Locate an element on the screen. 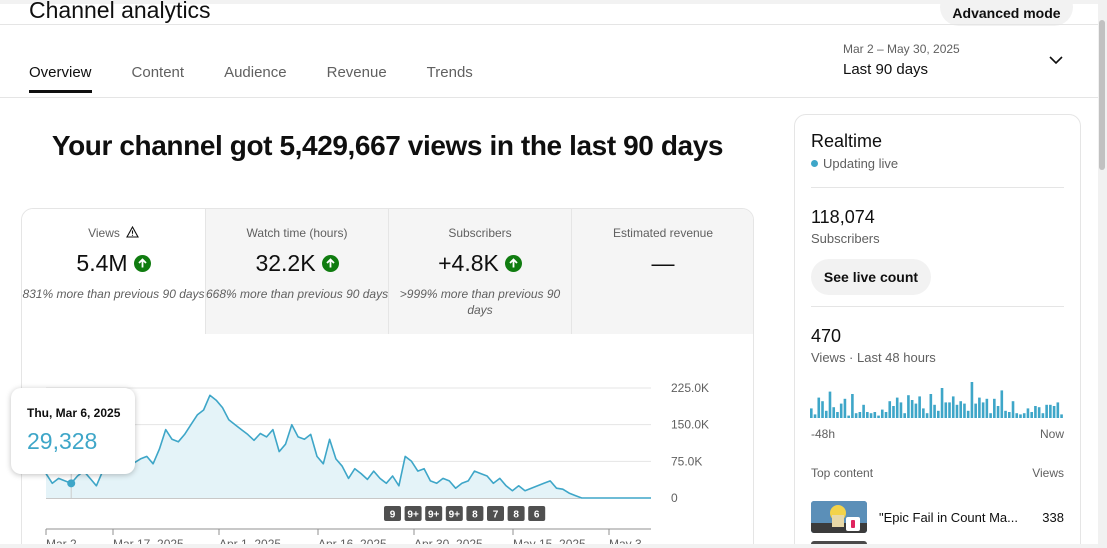 The image size is (1107, 548). x-tick-label: Apr 1, 2025 is located at coordinates (250, 542).